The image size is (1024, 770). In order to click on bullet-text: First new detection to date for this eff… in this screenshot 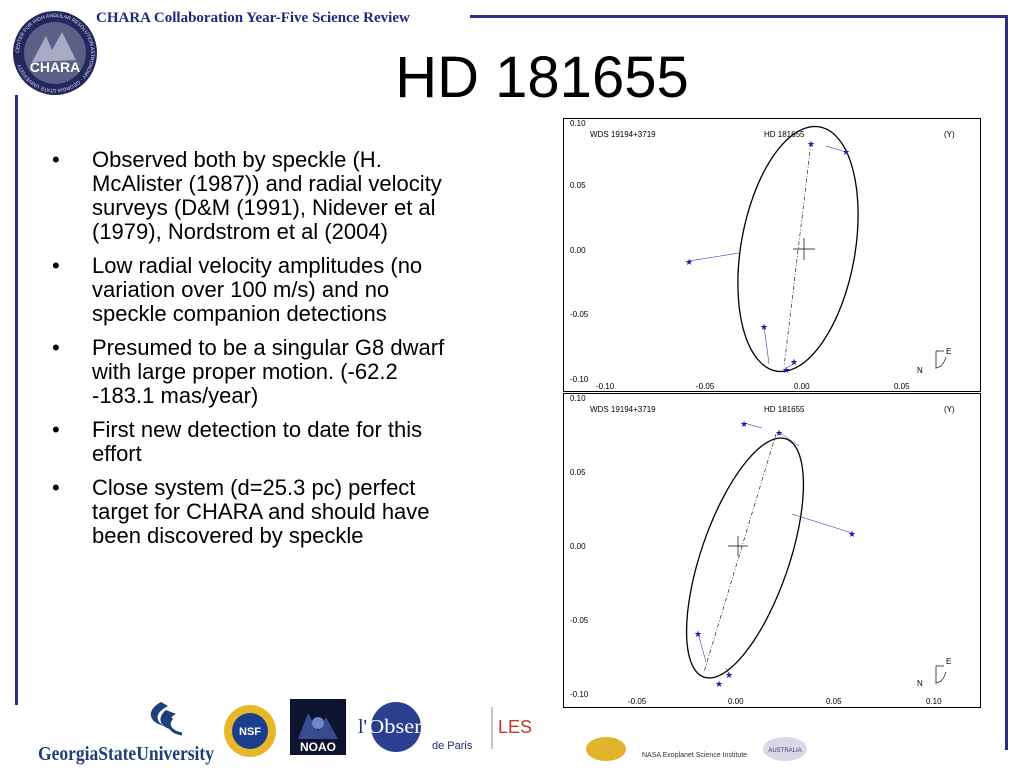, I will do `click(257, 441)`.